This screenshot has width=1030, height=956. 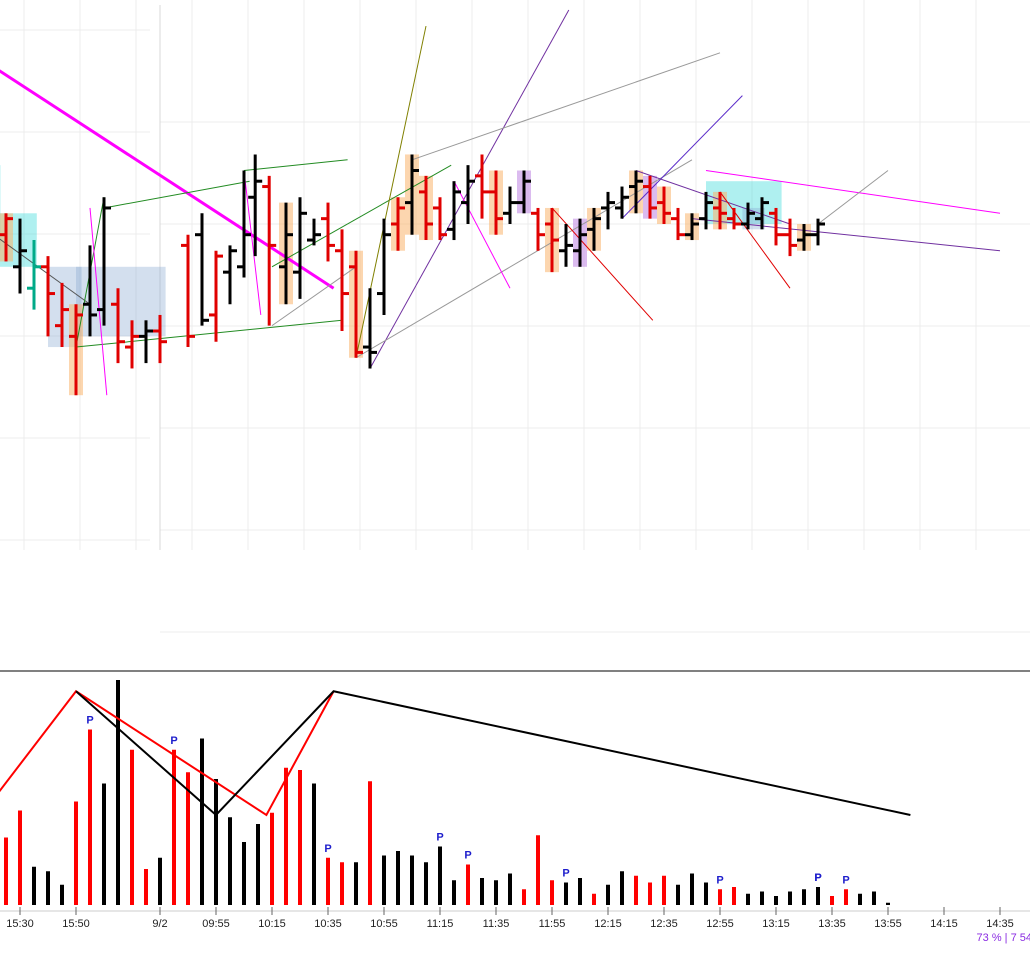 What do you see at coordinates (944, 924) in the screenshot?
I see `x-tick-label: 14:15` at bounding box center [944, 924].